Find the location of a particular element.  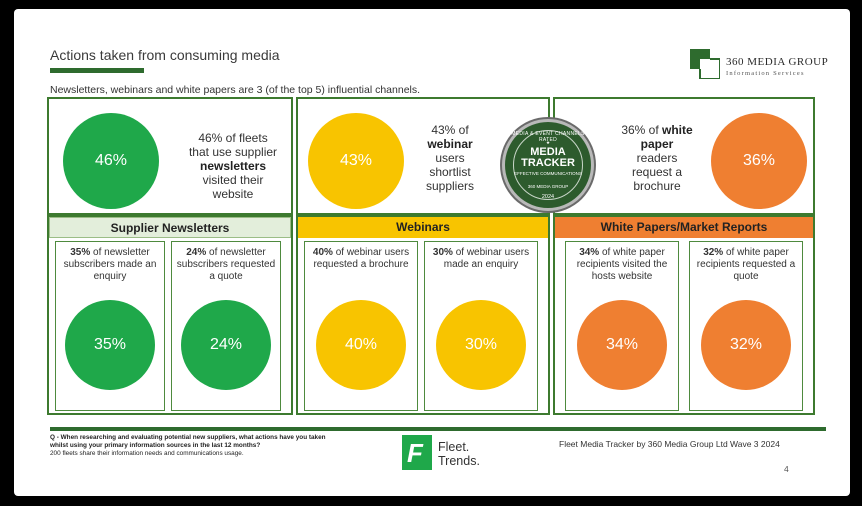

stat-circle-whitepapers: 36% is located at coordinates (759, 161).